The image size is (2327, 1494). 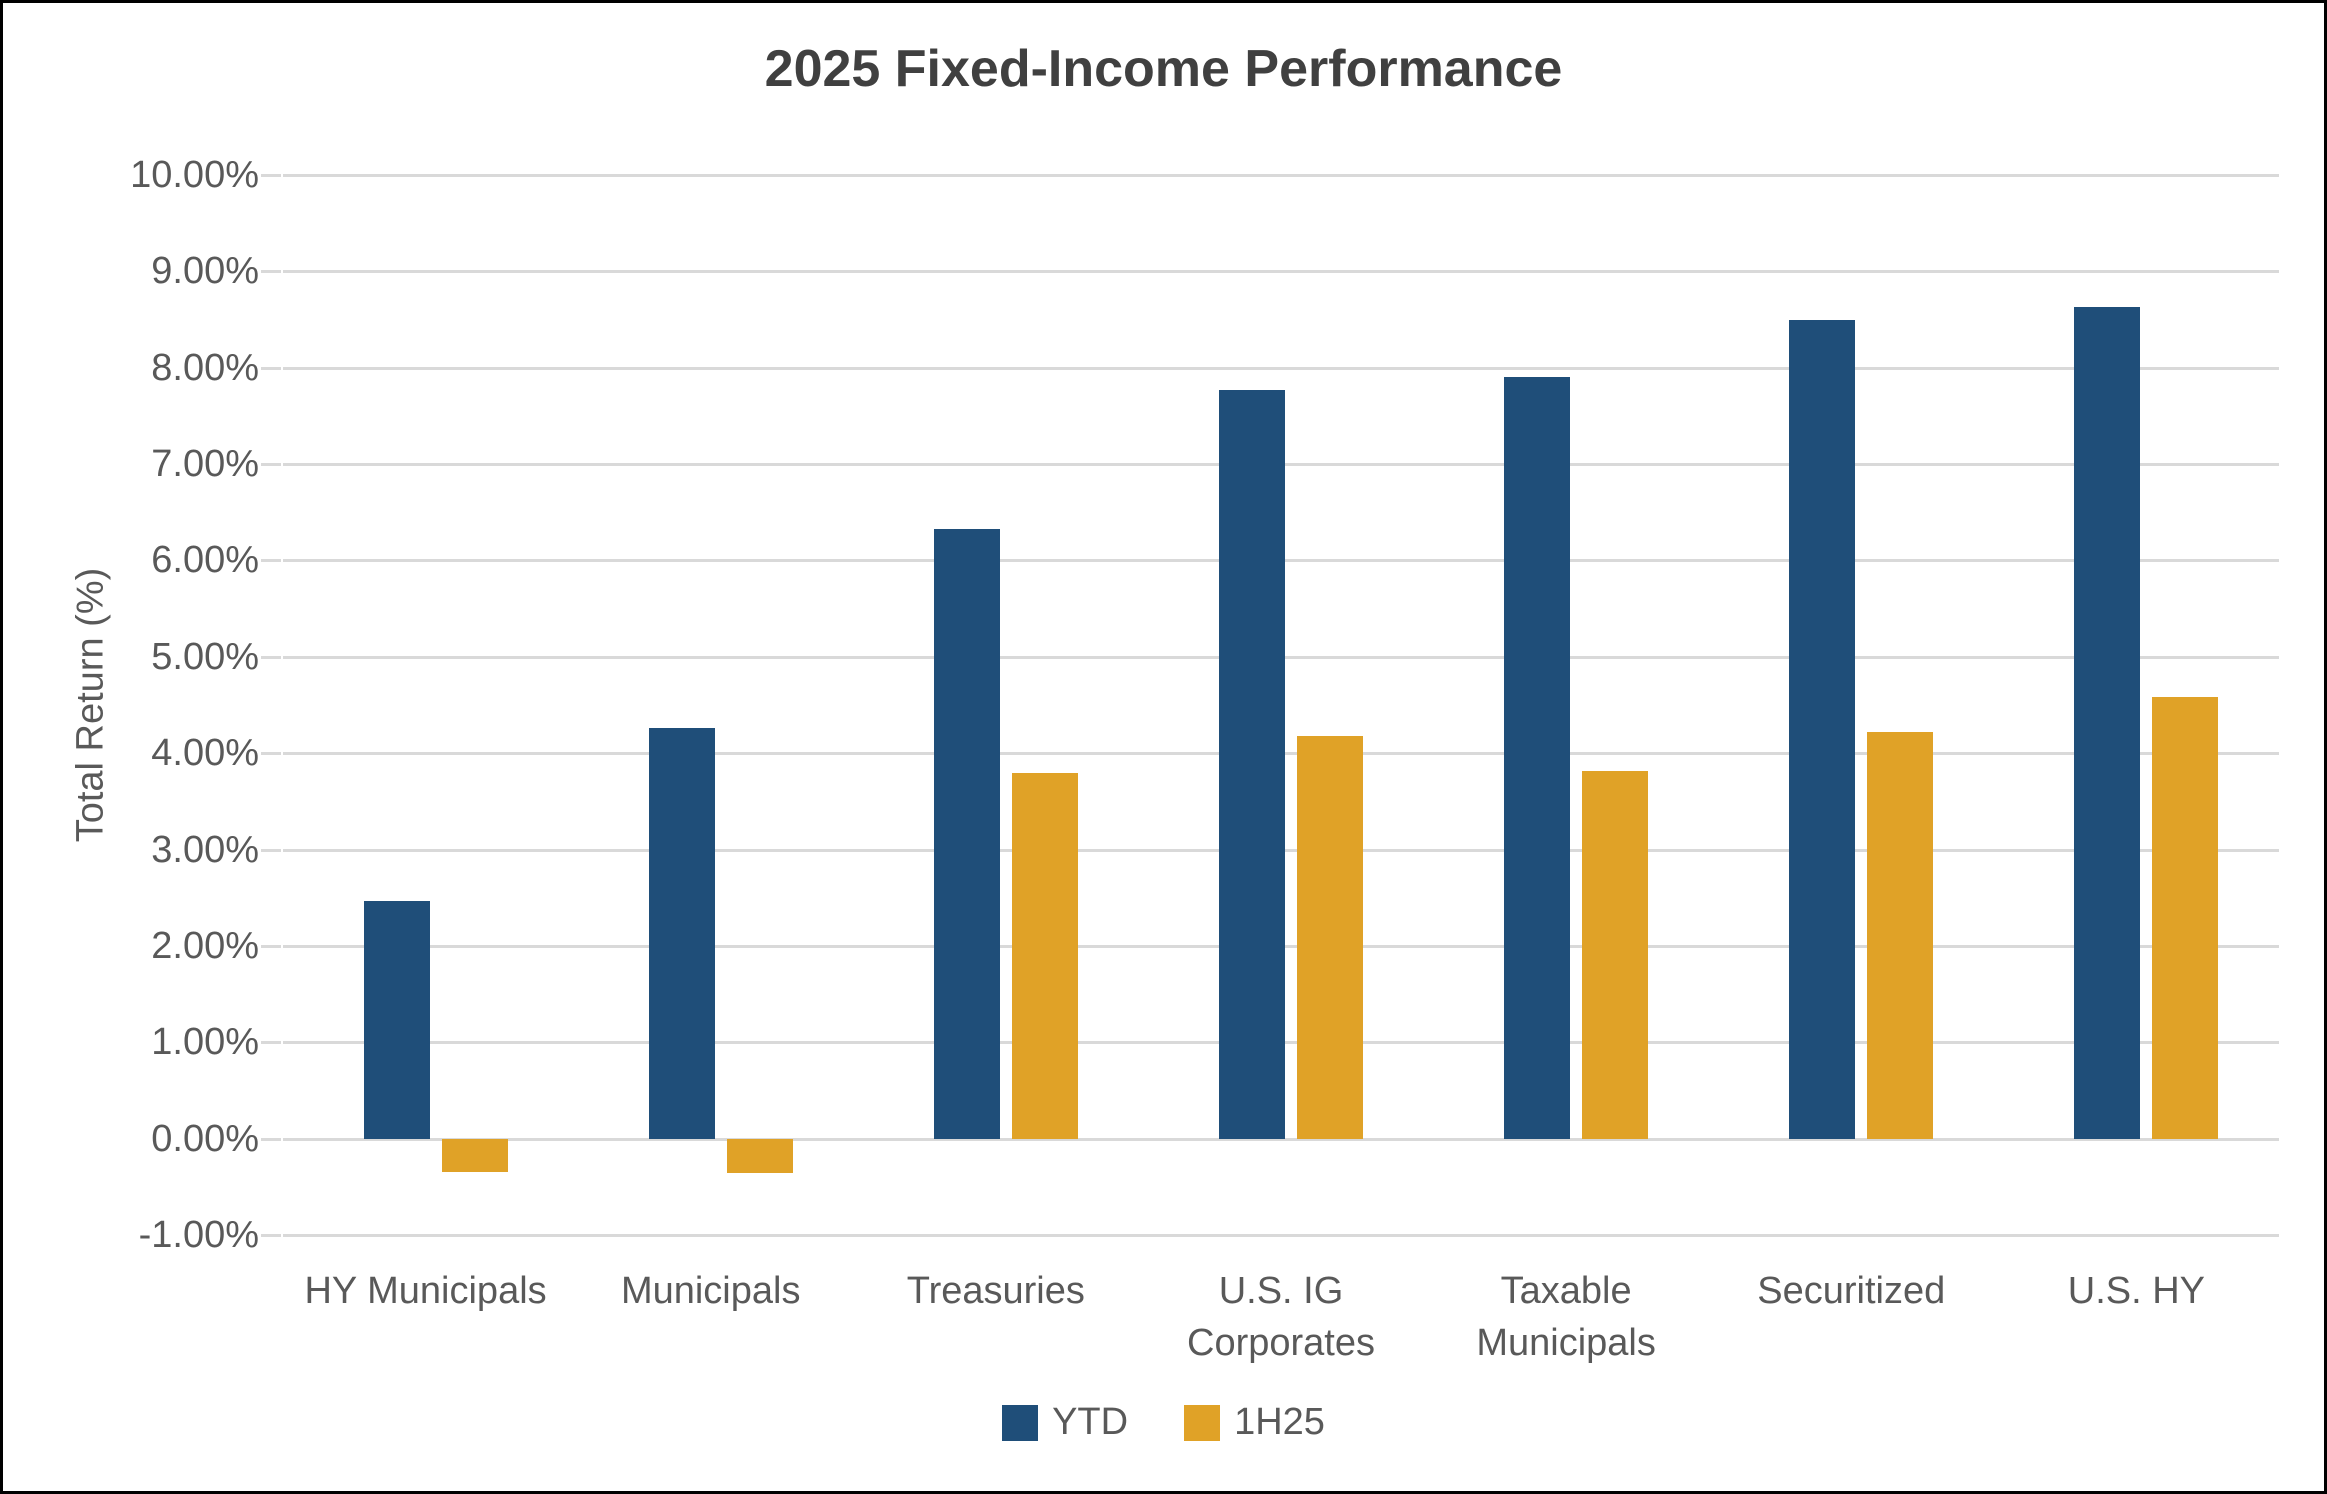 I want to click on x-tick-label-securitized: Securitized, so click(x=1851, y=1291).